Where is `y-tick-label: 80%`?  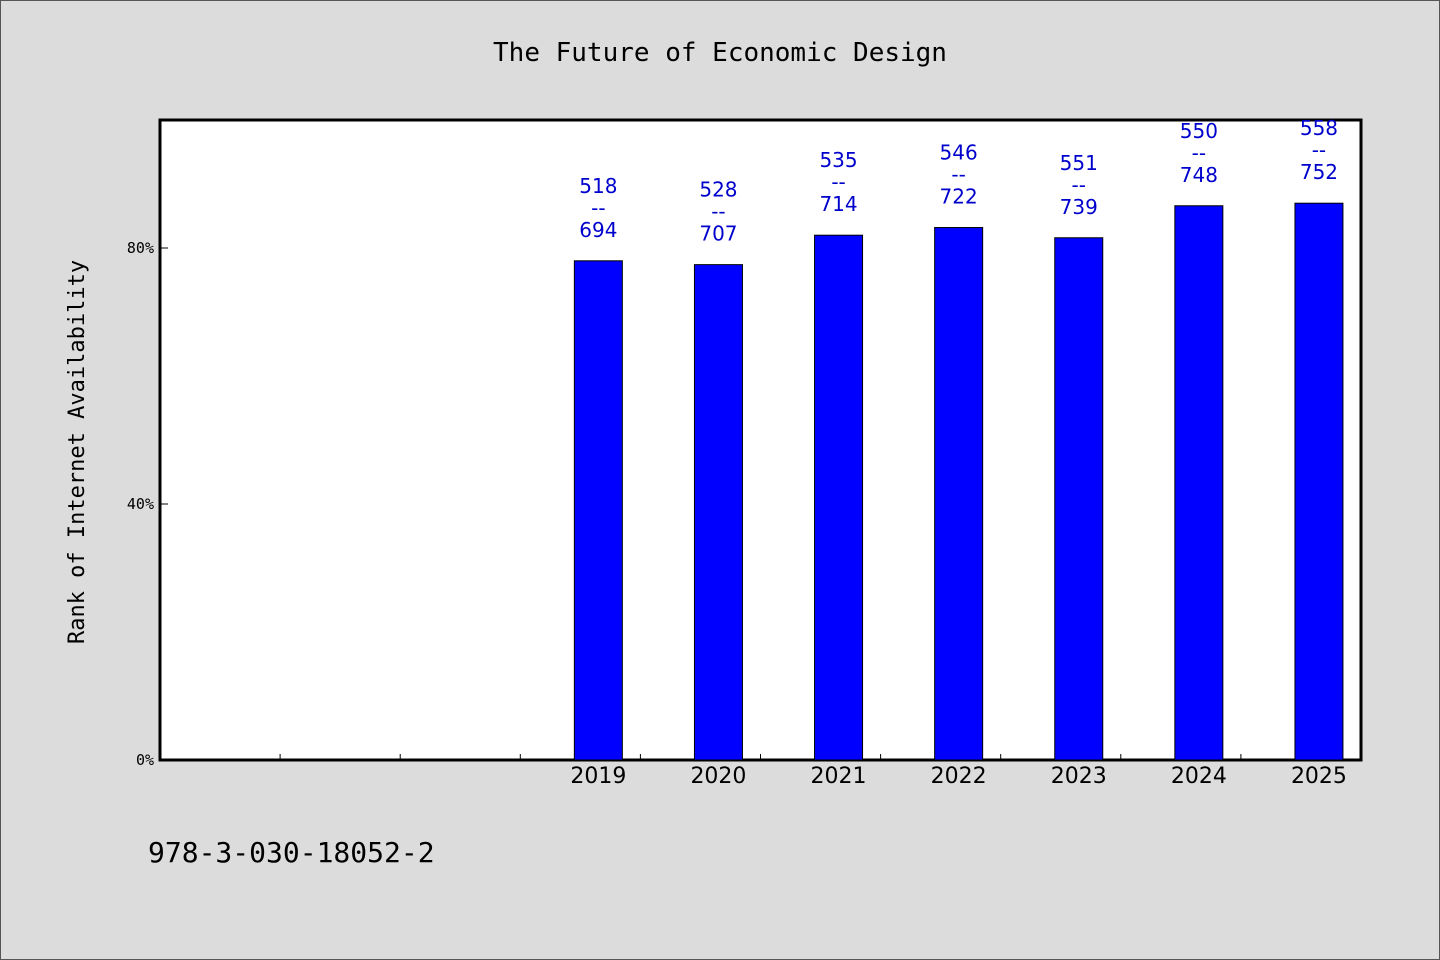
y-tick-label: 80% is located at coordinates (140, 248).